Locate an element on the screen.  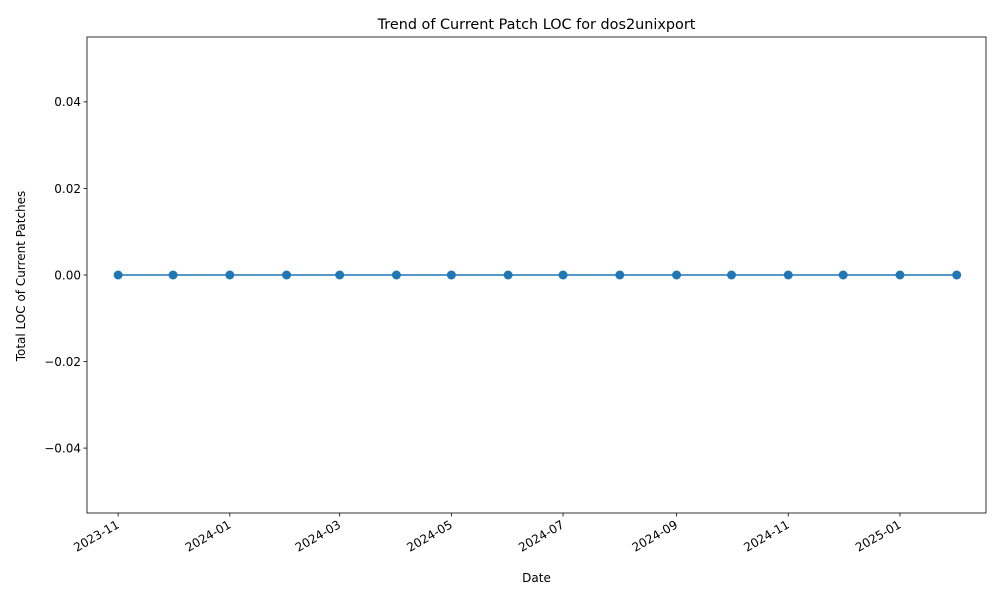
y-tick-label: 0.04 is located at coordinates (67, 102).